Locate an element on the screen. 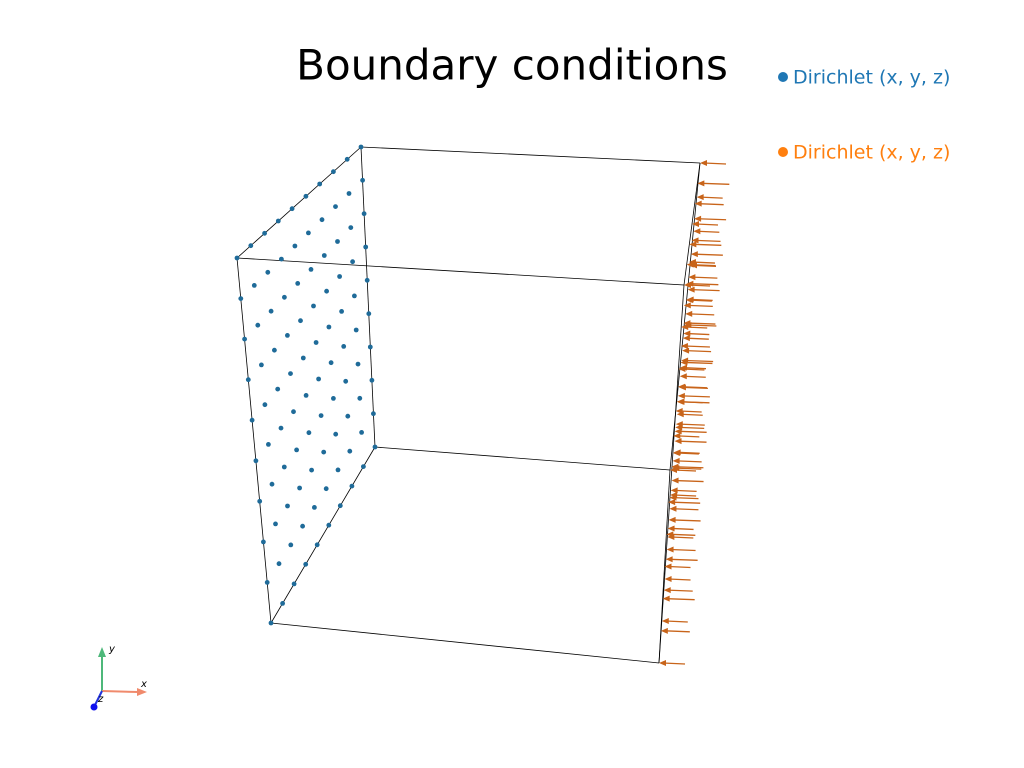 This screenshot has height=768, width=1024. z-arrow is located at coordinates (94, 707).